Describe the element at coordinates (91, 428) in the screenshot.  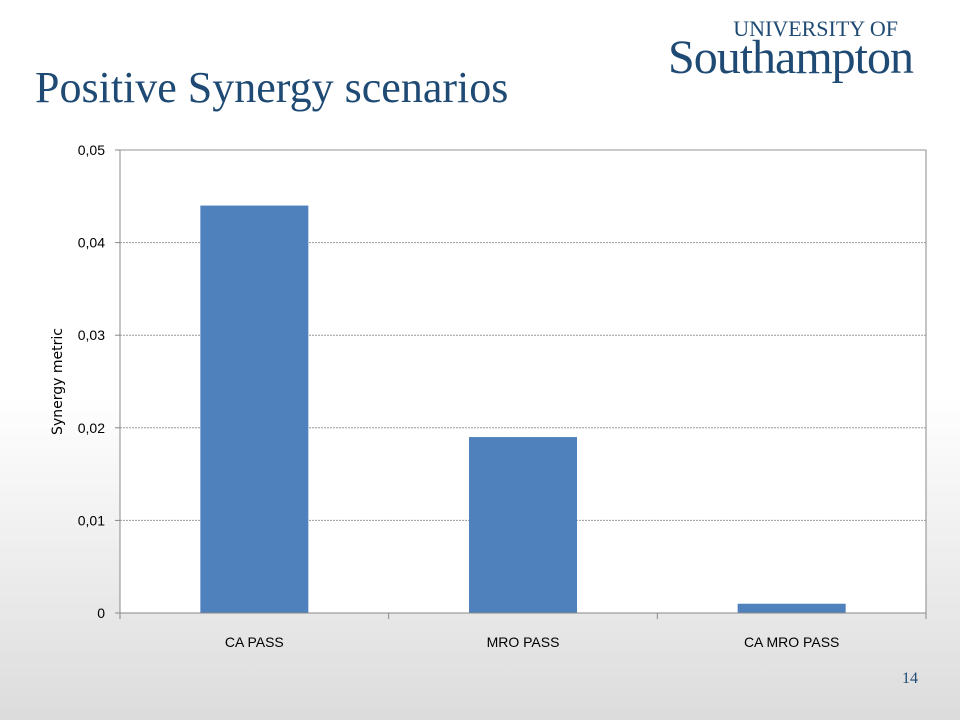
I see `y-tick-label: 0,02` at that location.